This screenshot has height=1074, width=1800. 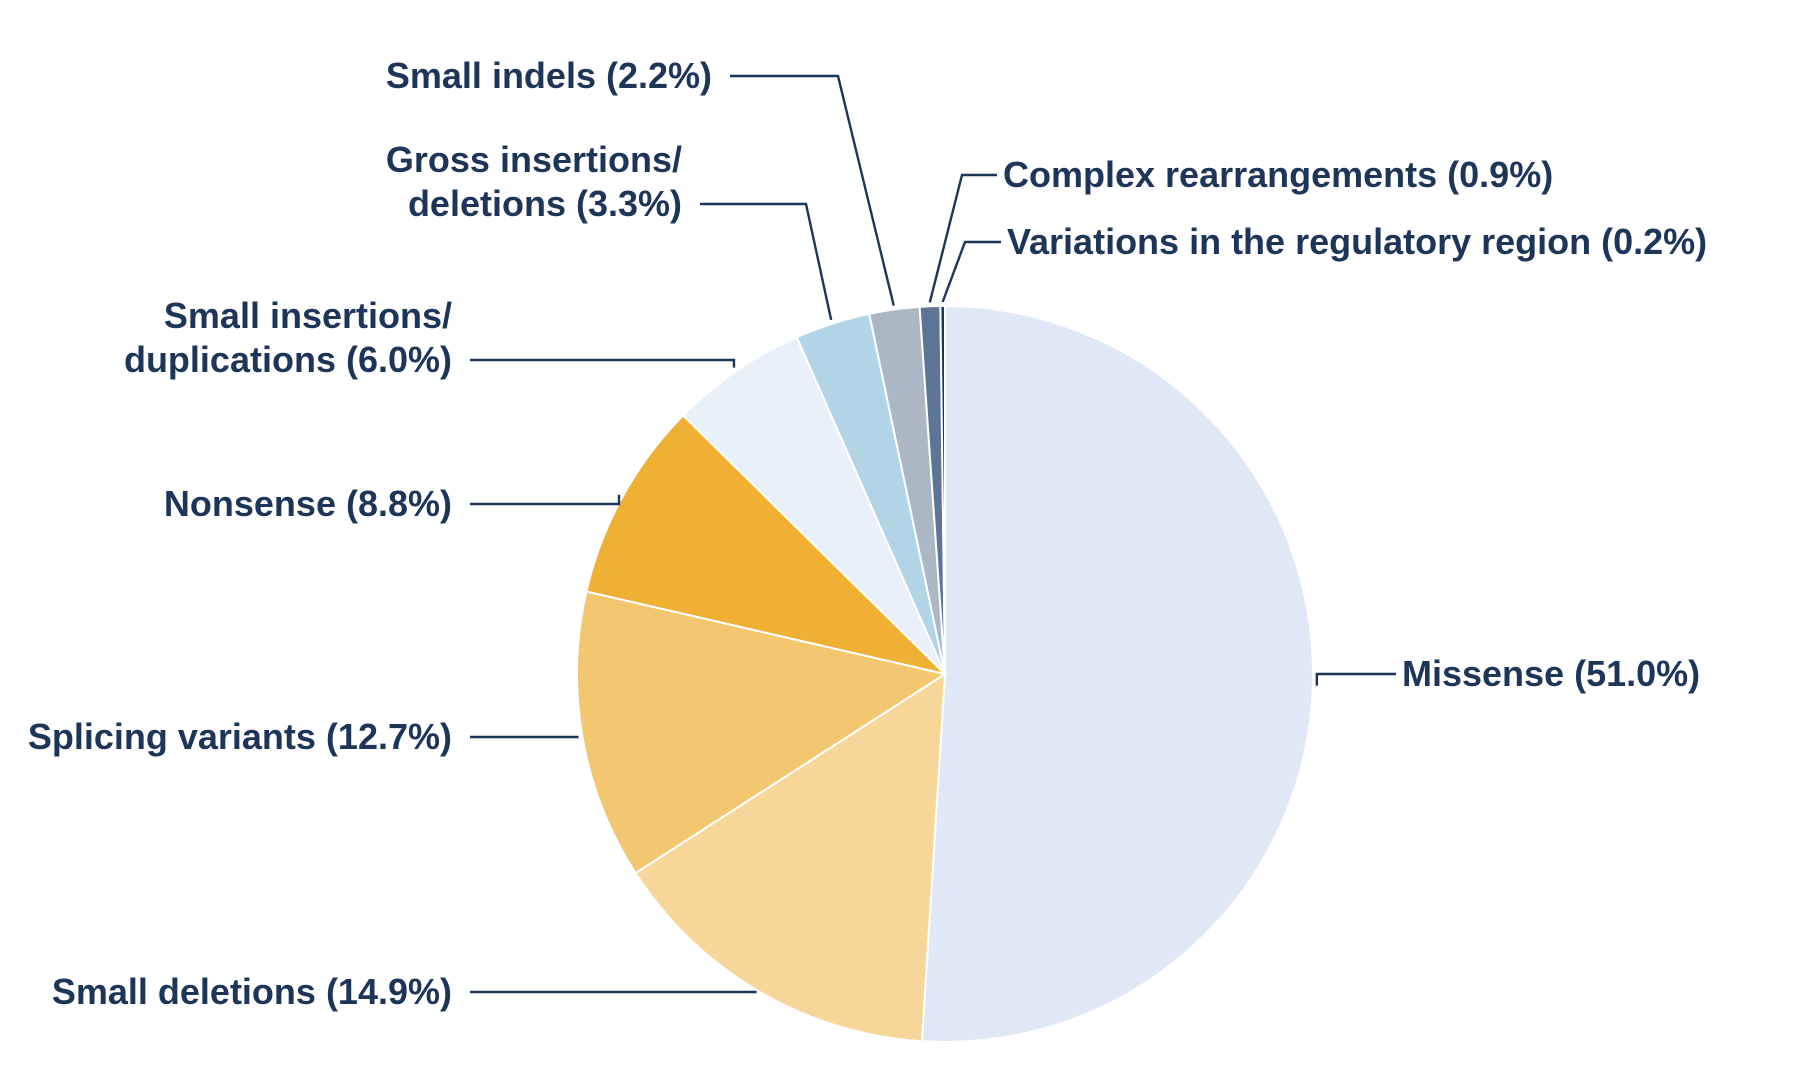 I want to click on pie-slice-splicing-variants, so click(x=762, y=732).